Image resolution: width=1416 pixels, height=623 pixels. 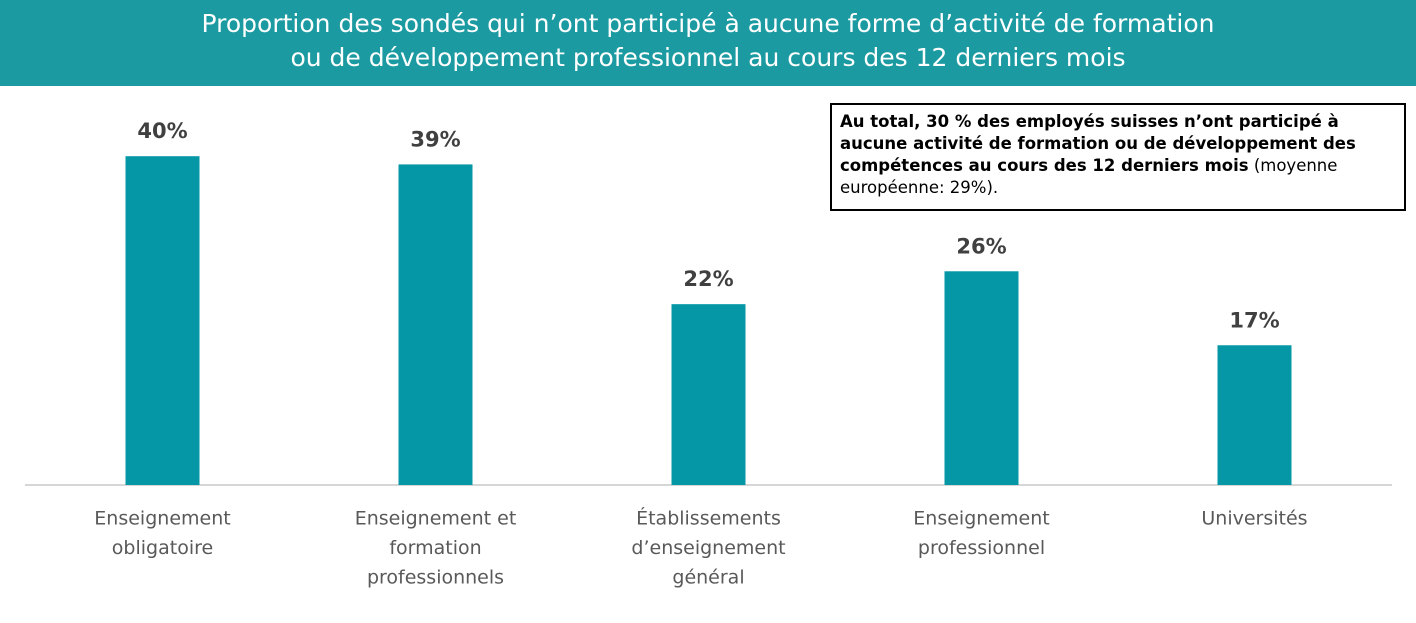 I want to click on title-bar, so click(x=708, y=43).